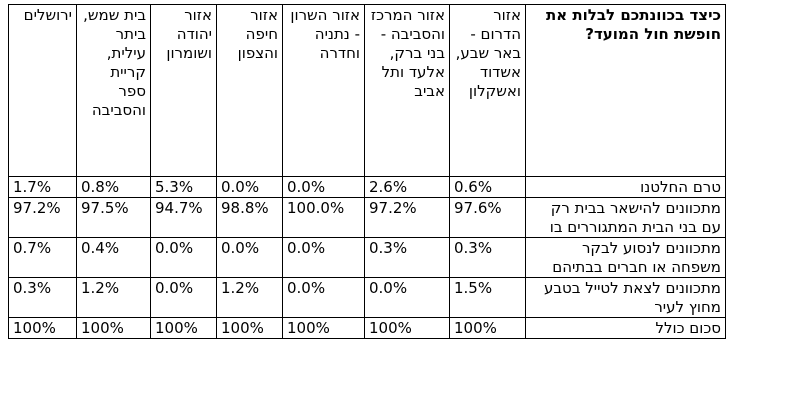 This screenshot has height=406, width=800. Describe the element at coordinates (625, 187) in the screenshot. I see `row-label: טרם החלטנו` at that location.